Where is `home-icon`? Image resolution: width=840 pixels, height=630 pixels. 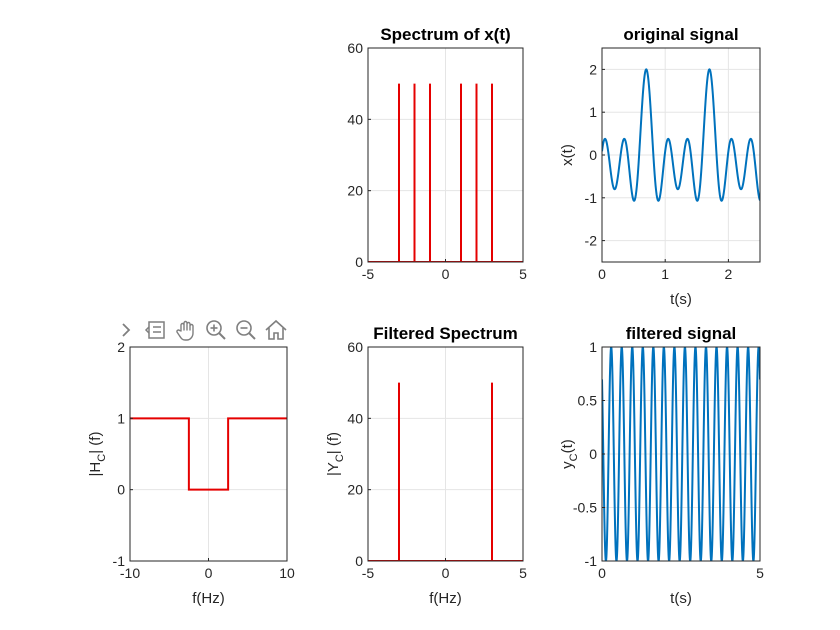 home-icon is located at coordinates (276, 330).